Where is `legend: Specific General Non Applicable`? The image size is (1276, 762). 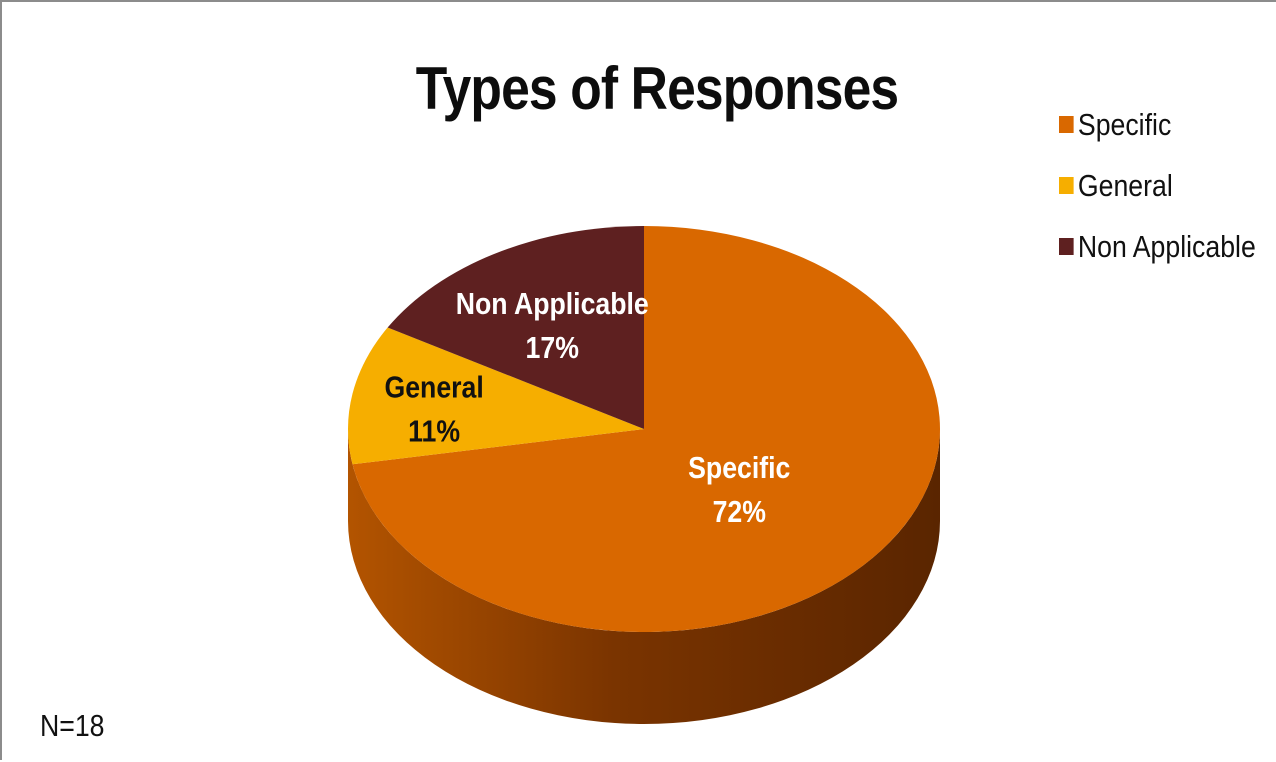
legend: Specific General Non Applicable is located at coordinates (1167, 185).